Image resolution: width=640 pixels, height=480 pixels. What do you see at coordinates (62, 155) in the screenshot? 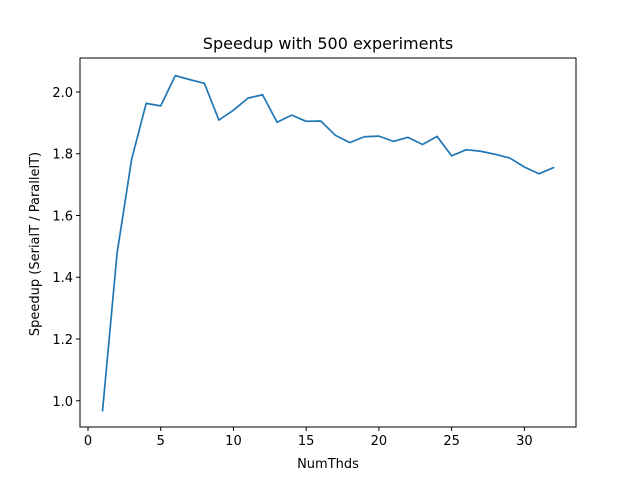
I see `y-tick-label-1.8: 1.8` at bounding box center [62, 155].